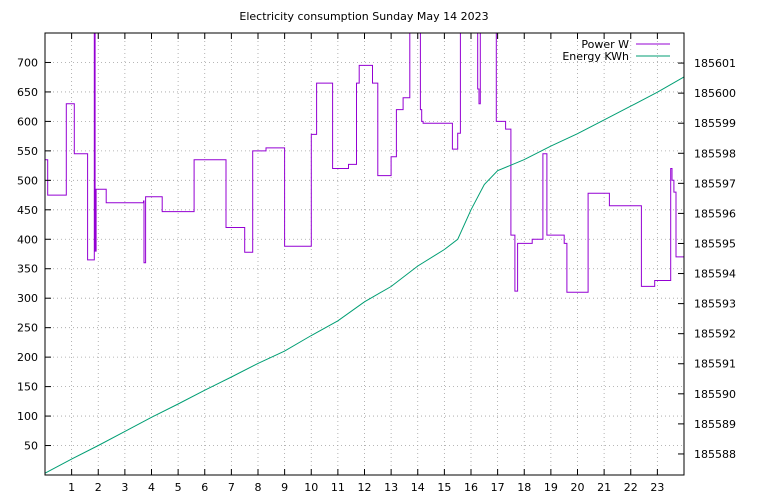 The width and height of the screenshot is (768, 500). I want to click on x-tick-label: 12, so click(365, 487).